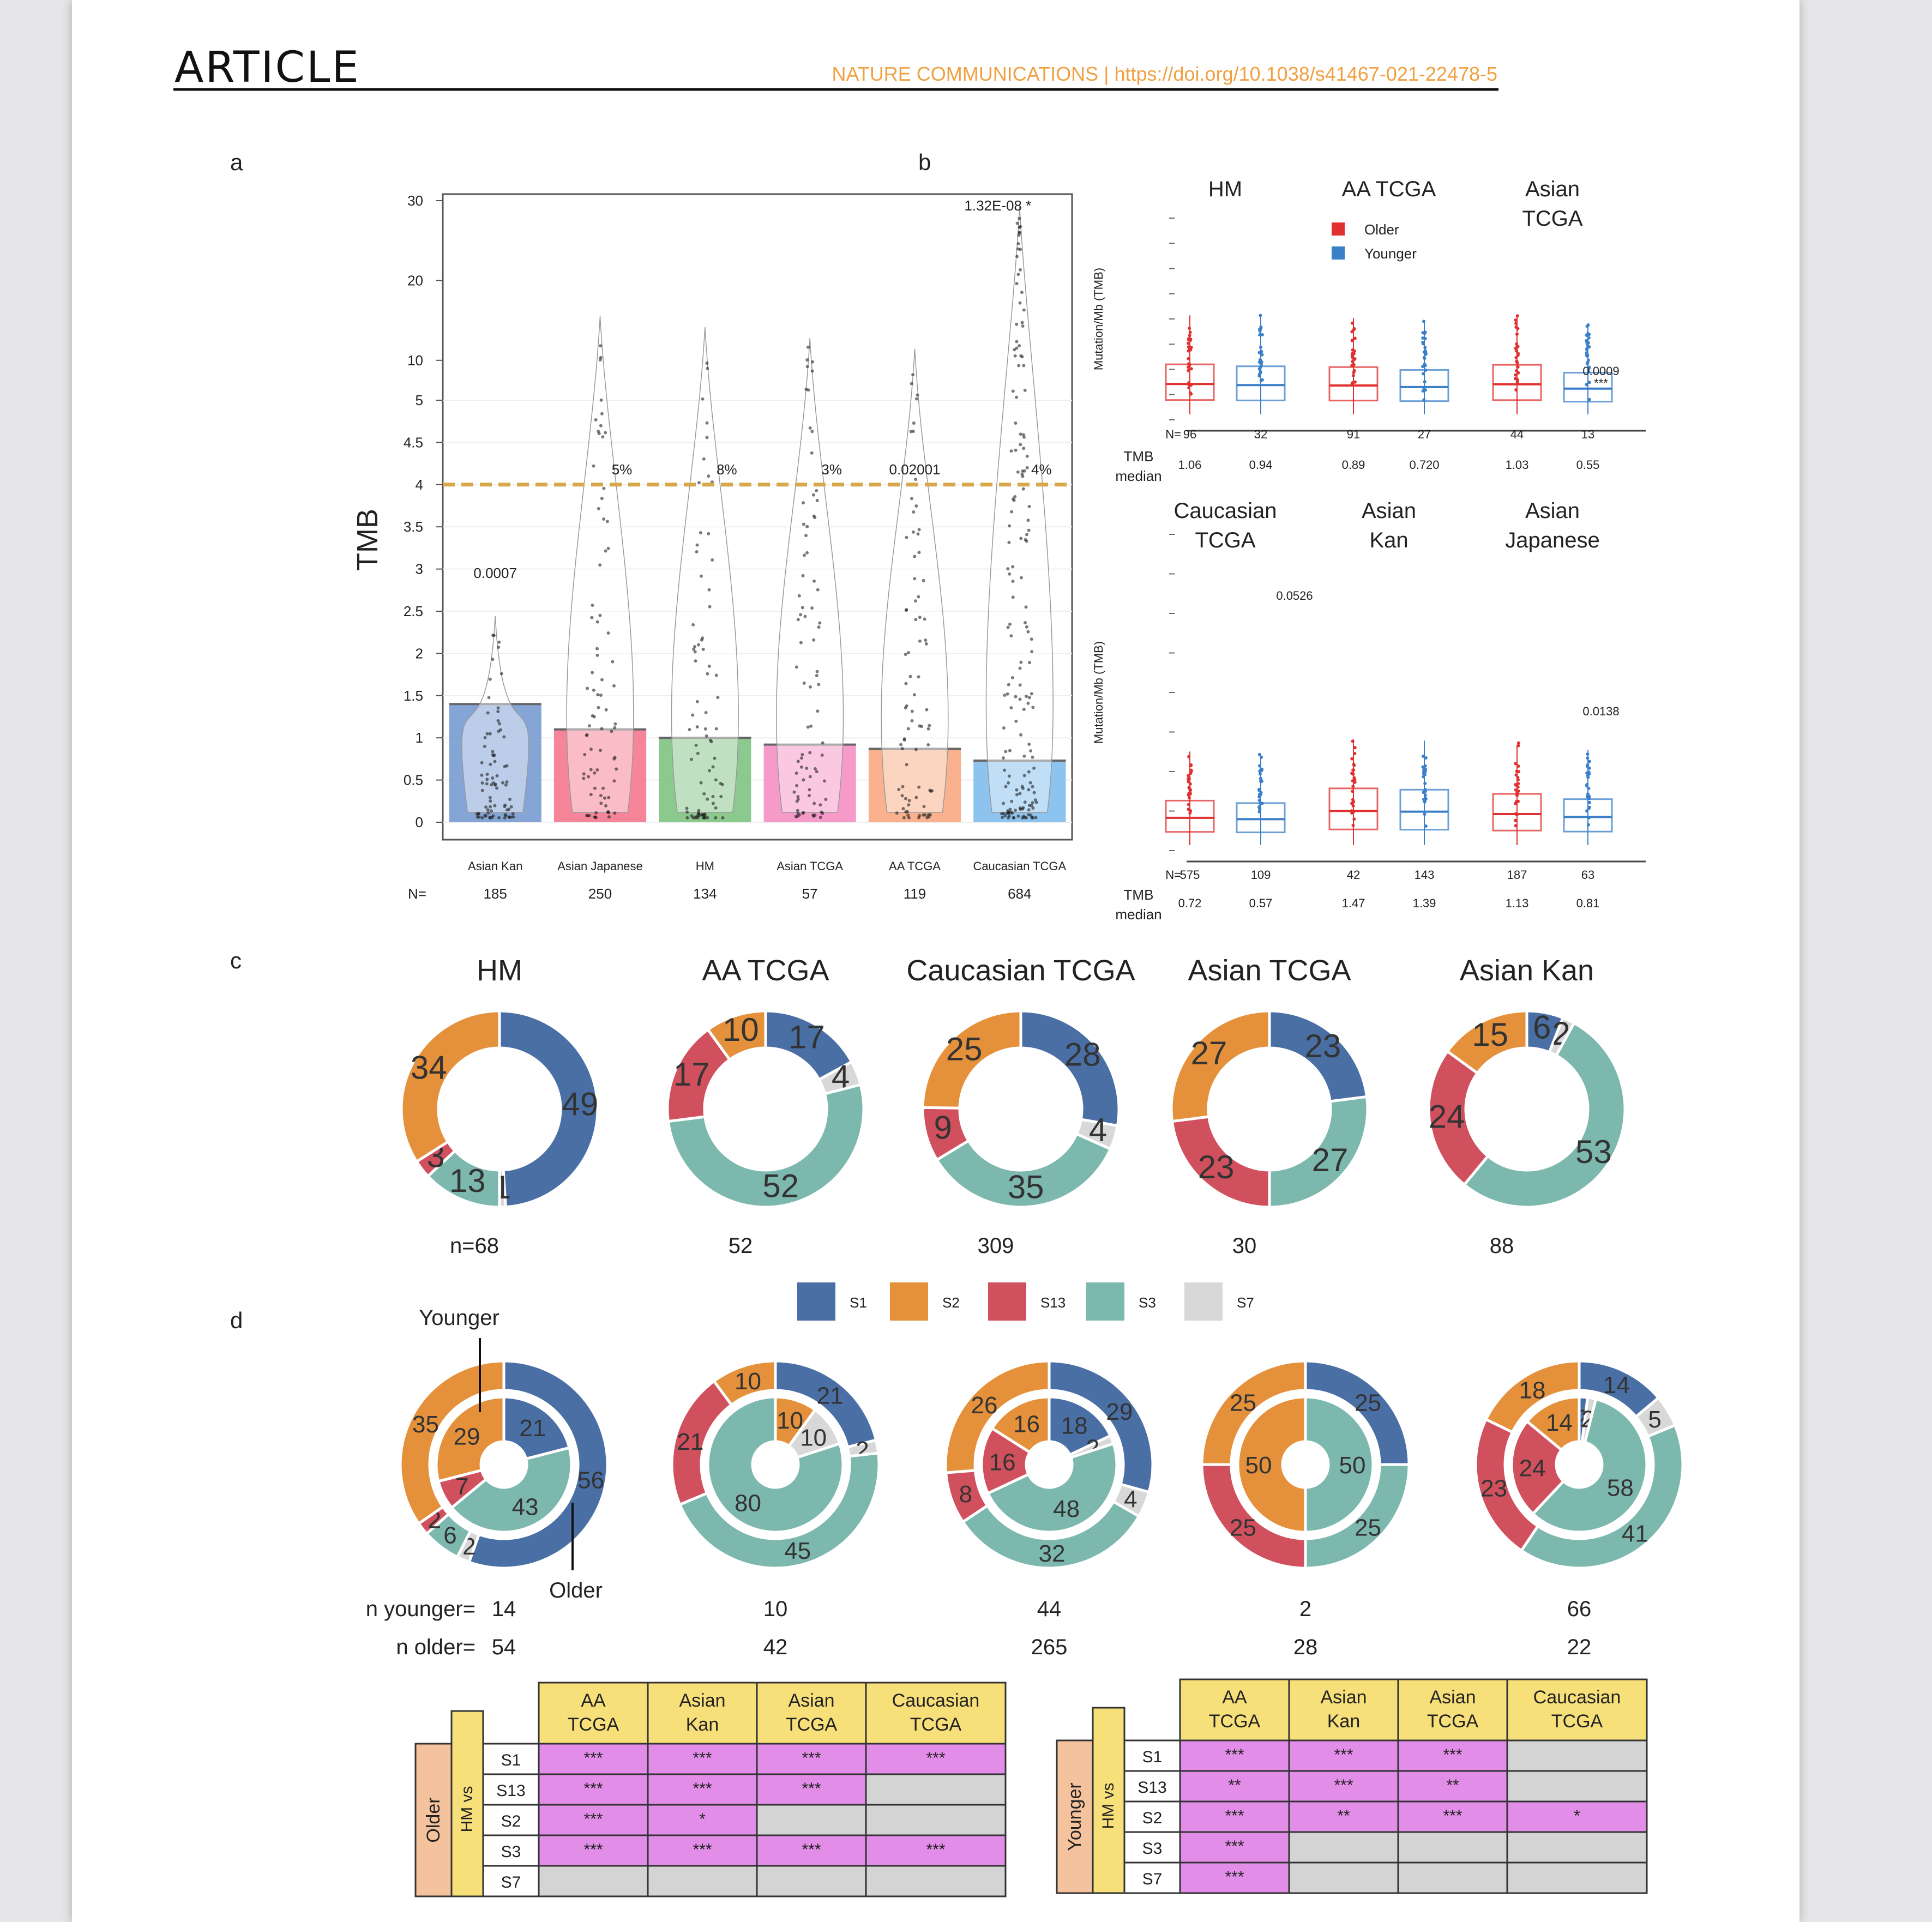 The width and height of the screenshot is (1932, 1922). What do you see at coordinates (1152, 1818) in the screenshot?
I see `table-row-label: S2` at bounding box center [1152, 1818].